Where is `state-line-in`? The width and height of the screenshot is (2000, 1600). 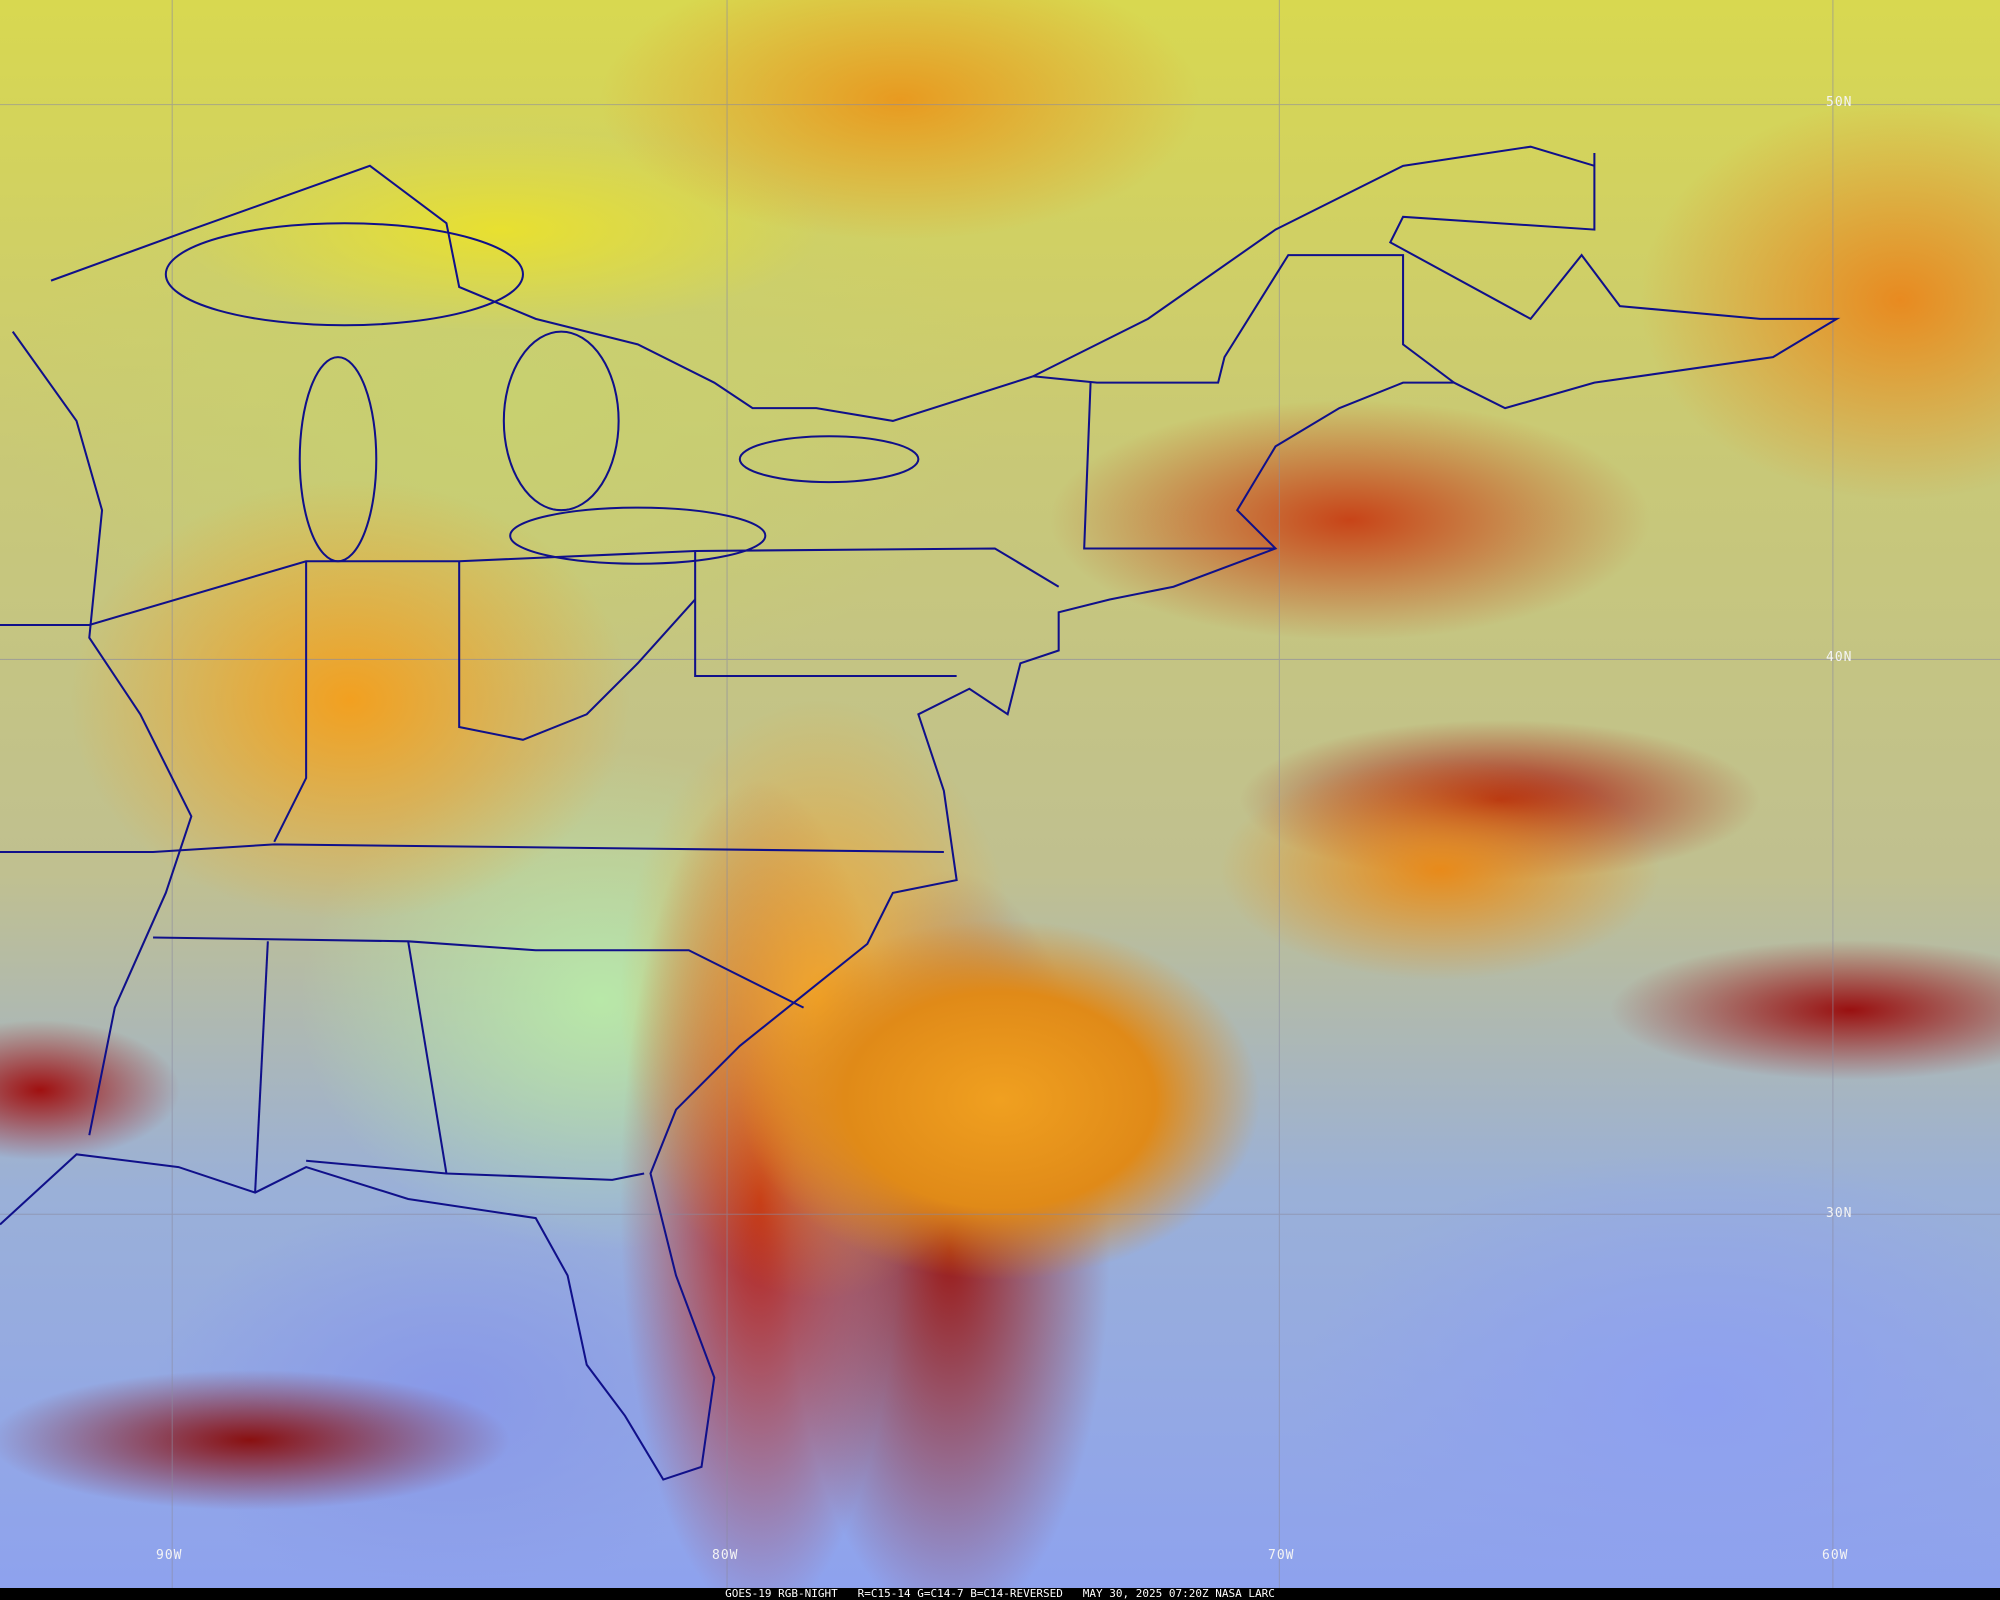
state-line-in is located at coordinates (290, 702).